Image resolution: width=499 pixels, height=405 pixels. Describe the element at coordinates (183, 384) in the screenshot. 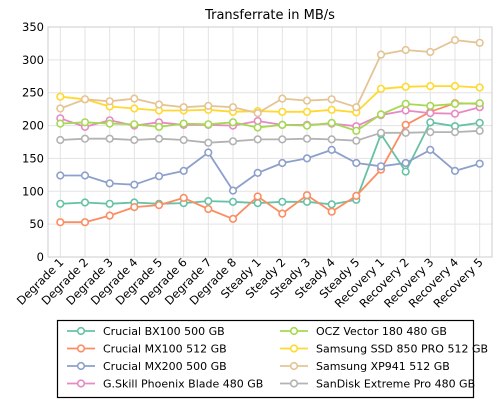

I see `legend-label: G.Skill Phoenix Blade 480 GB` at that location.